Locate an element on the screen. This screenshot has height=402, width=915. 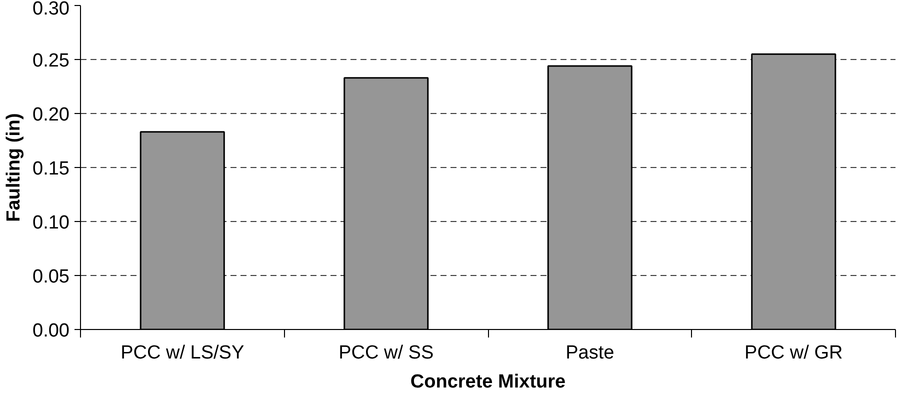
x-tick-label: PCC w/ LS/SY is located at coordinates (182, 353).